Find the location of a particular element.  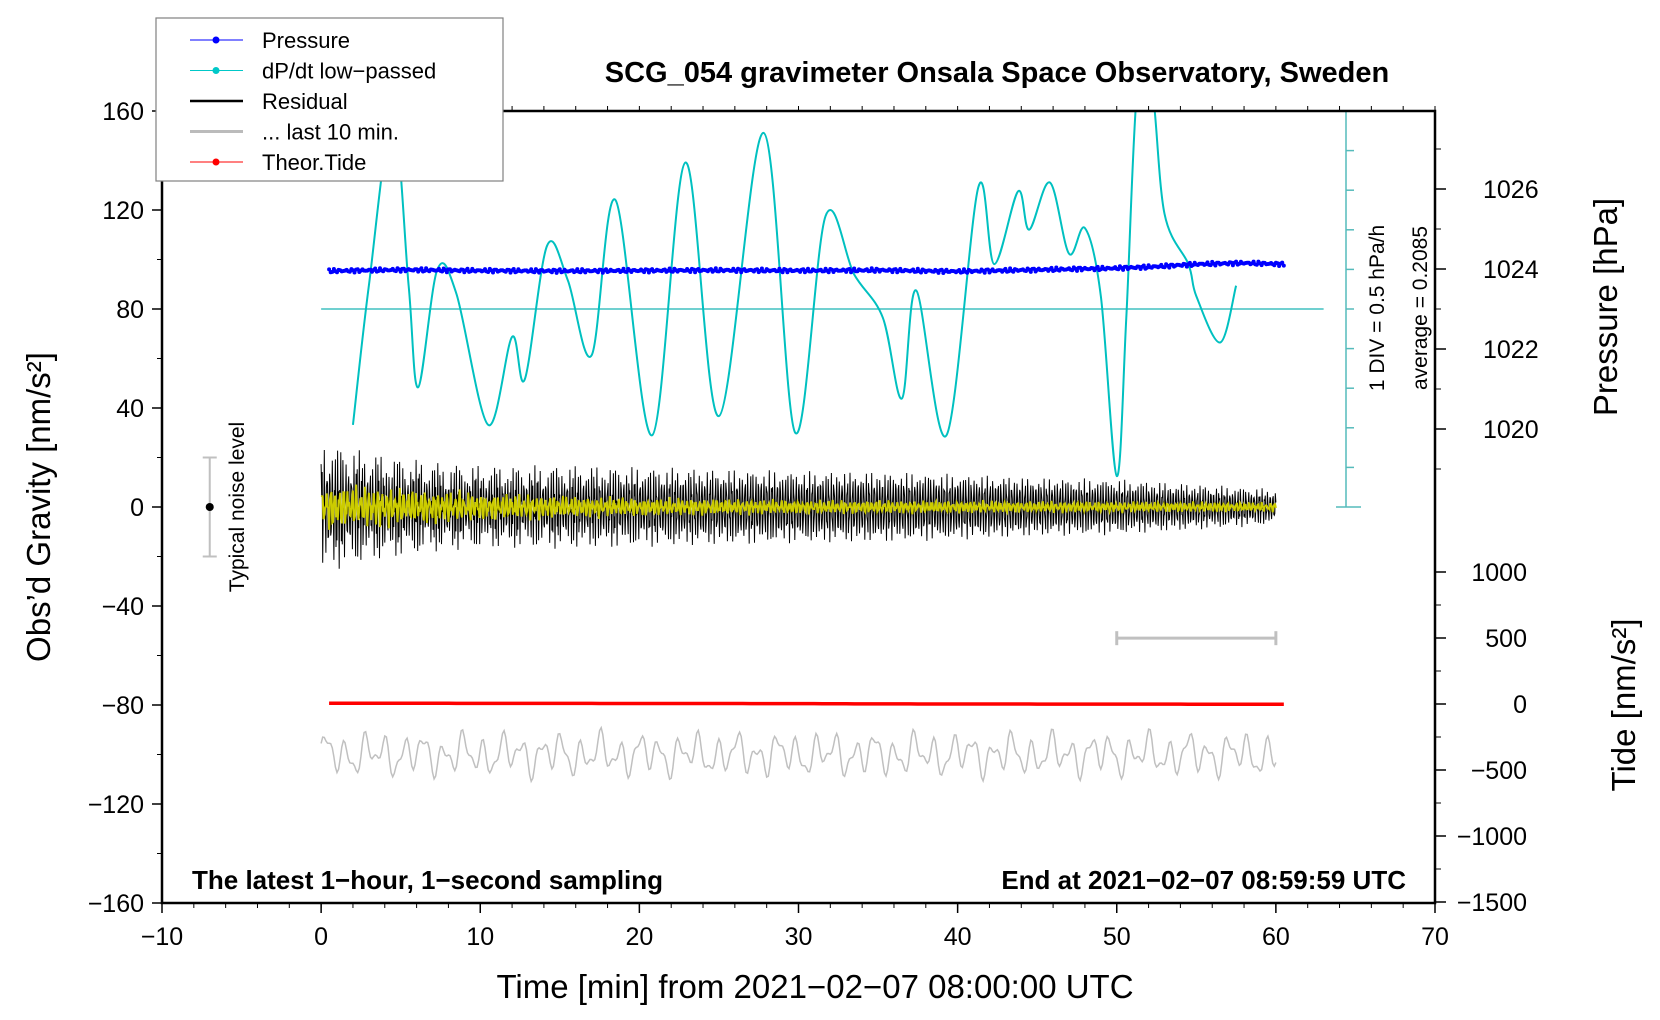

legend-box is located at coordinates (329, 99).